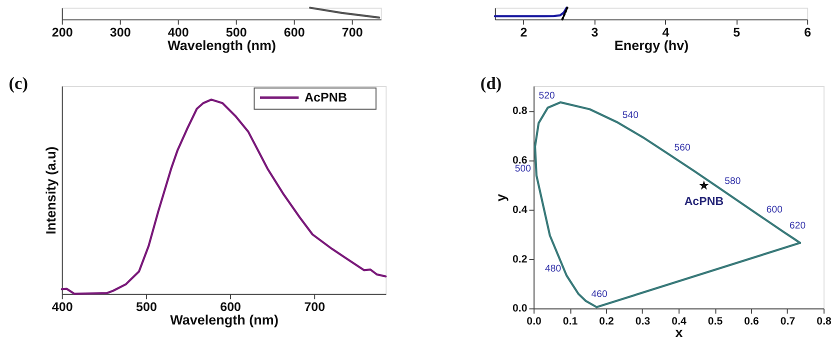 The width and height of the screenshot is (840, 357). I want to click on x-tick-label: 0.6, so click(752, 321).